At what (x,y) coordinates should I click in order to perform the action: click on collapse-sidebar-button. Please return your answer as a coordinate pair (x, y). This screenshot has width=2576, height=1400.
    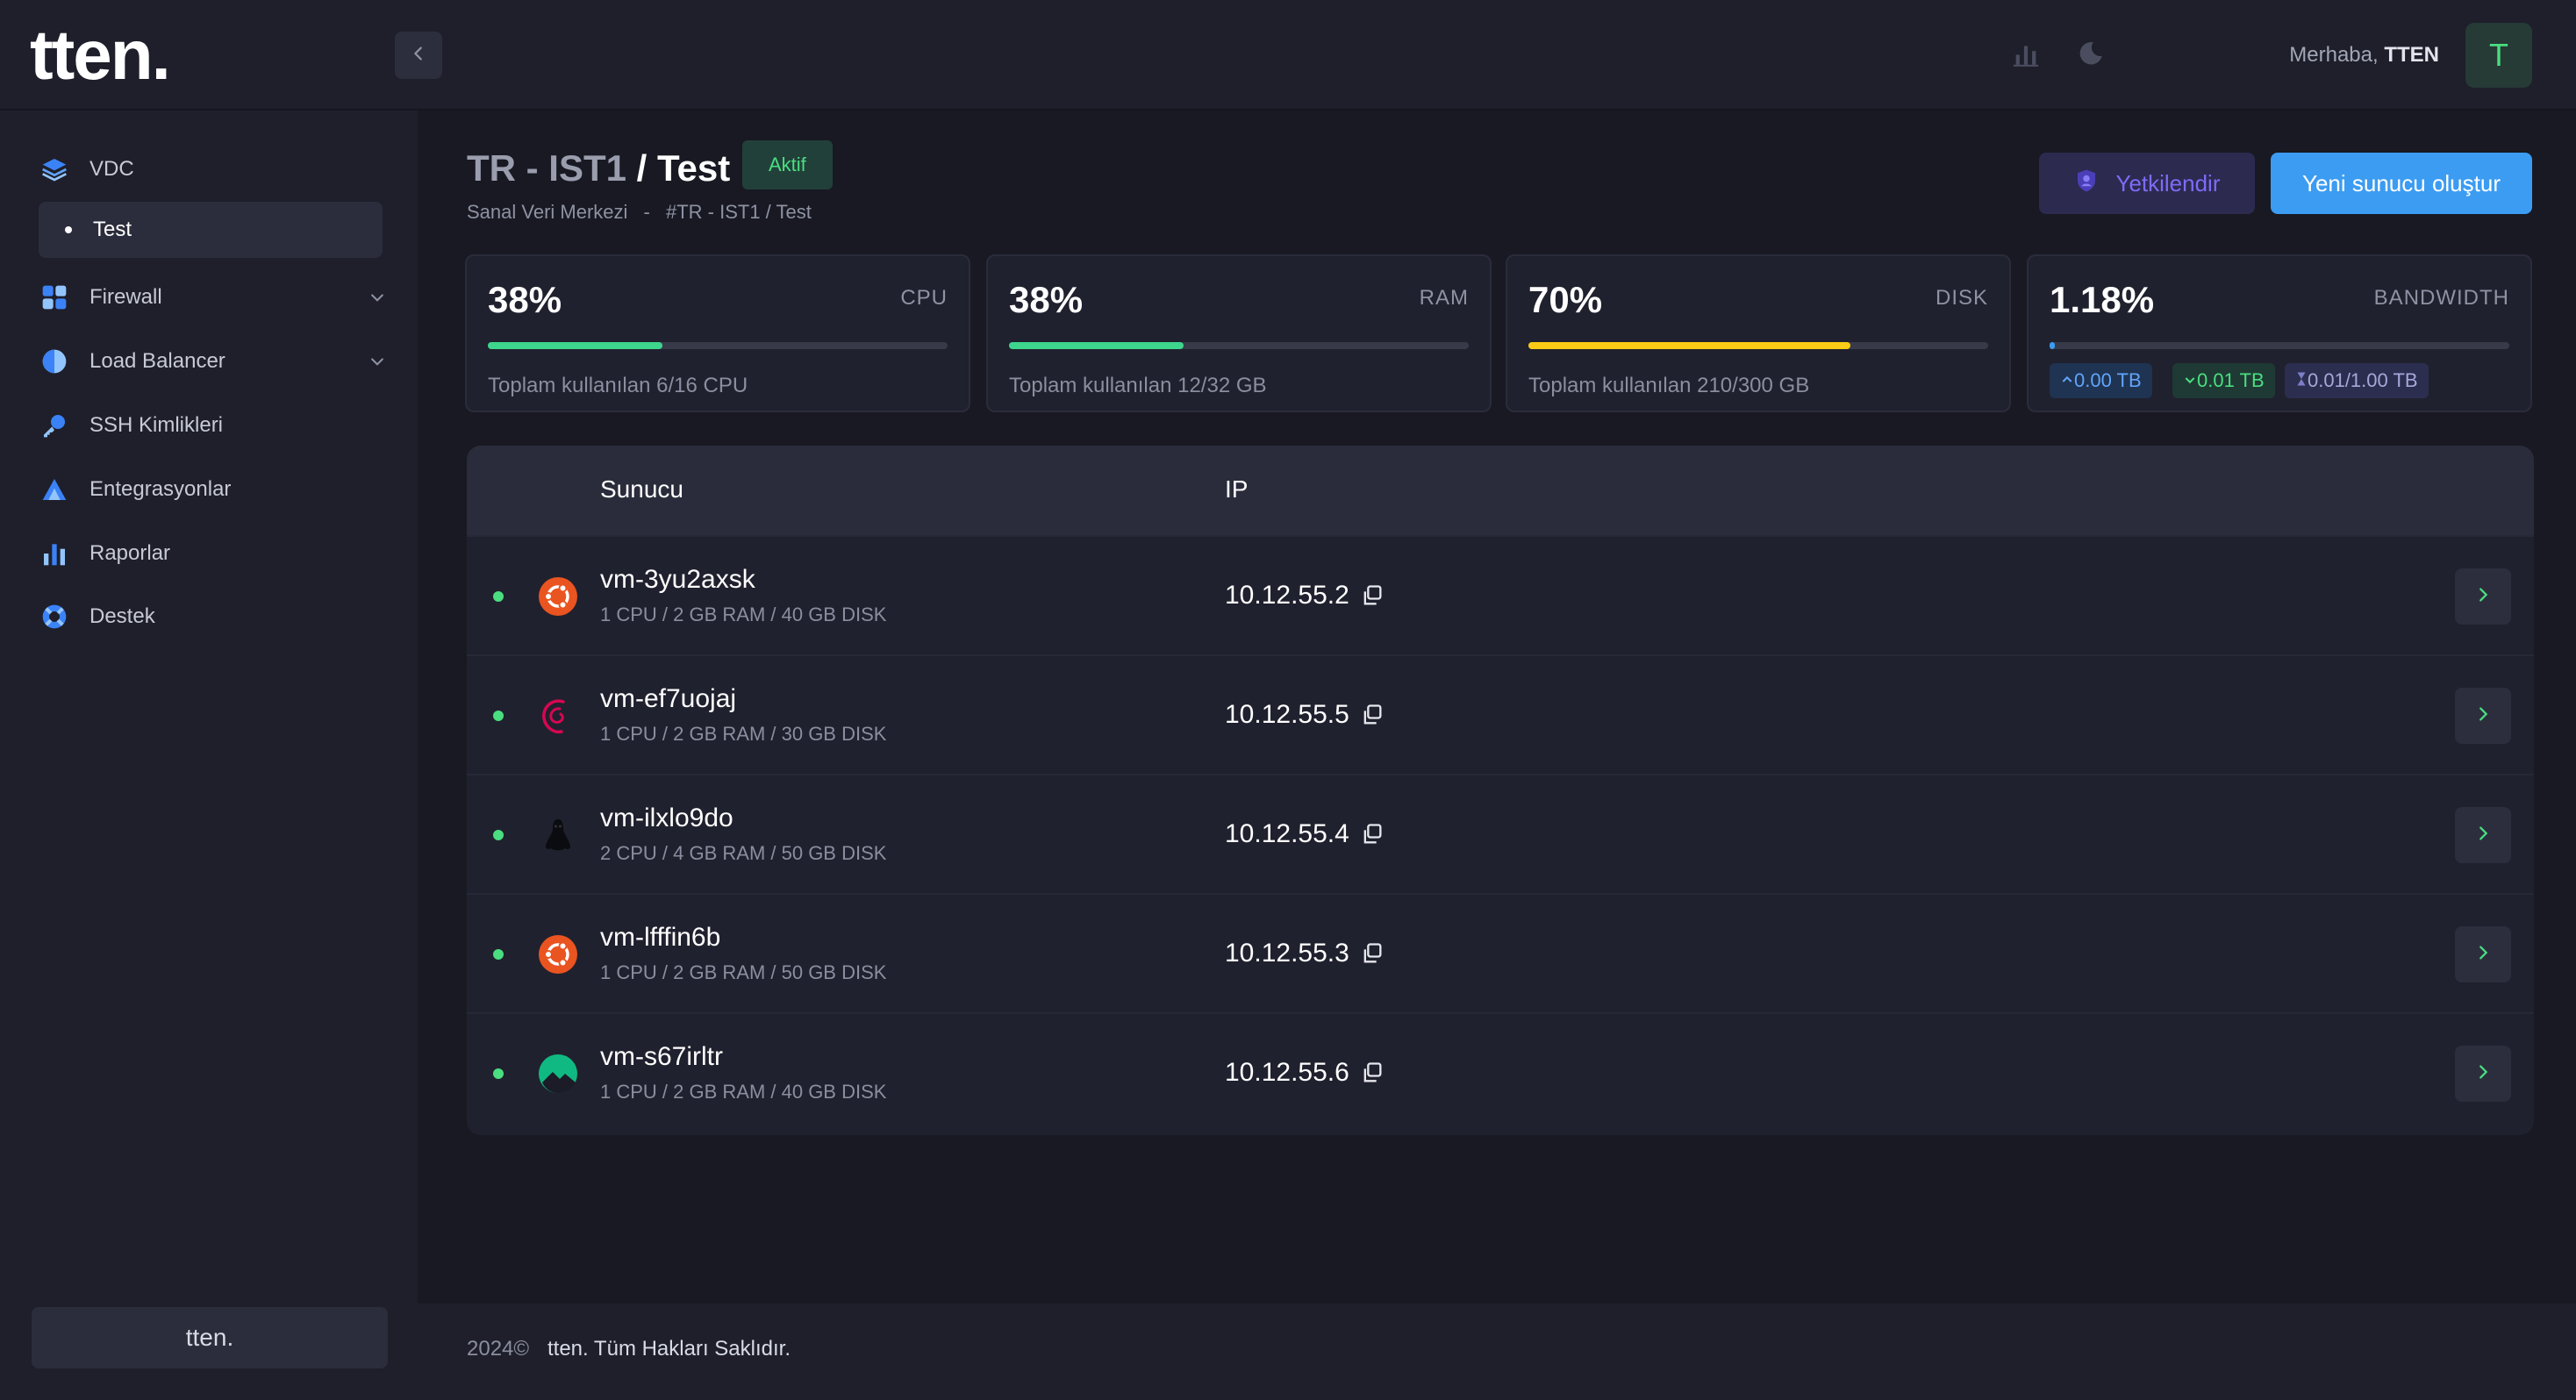
    Looking at the image, I should click on (418, 55).